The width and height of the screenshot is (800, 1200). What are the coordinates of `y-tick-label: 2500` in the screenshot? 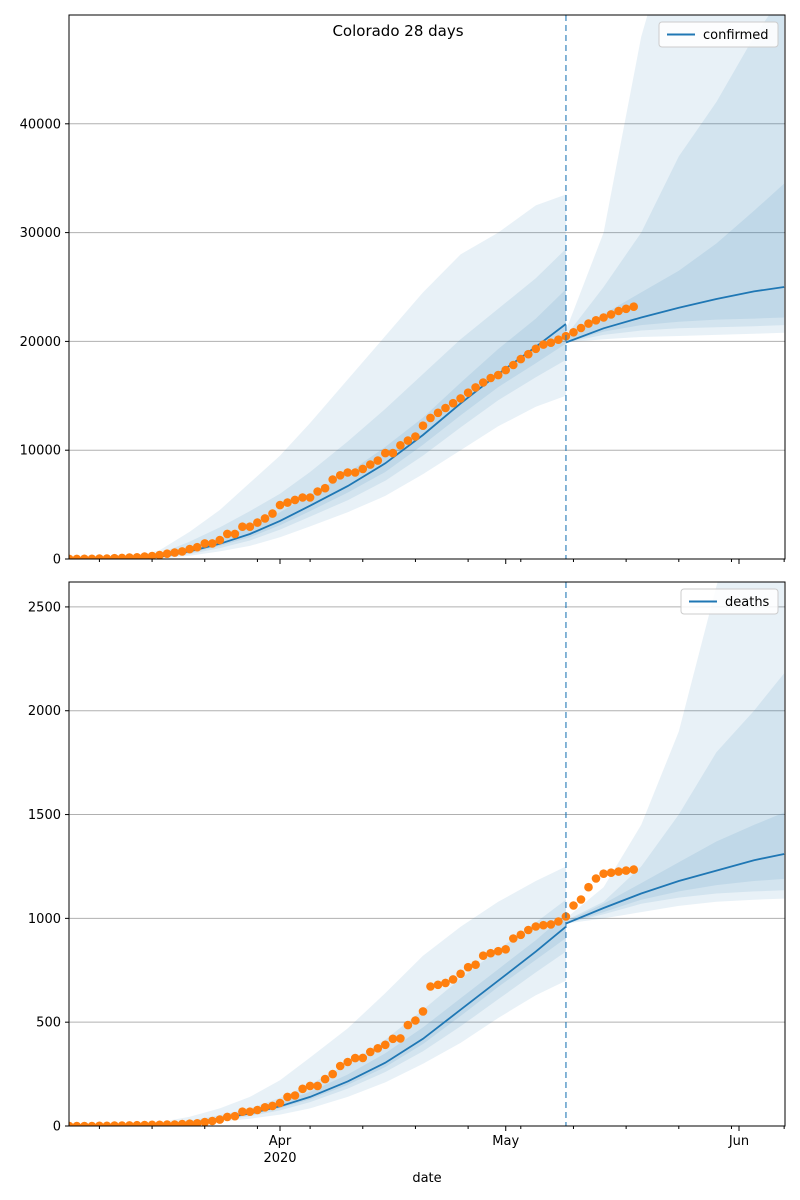 It's located at (44, 607).